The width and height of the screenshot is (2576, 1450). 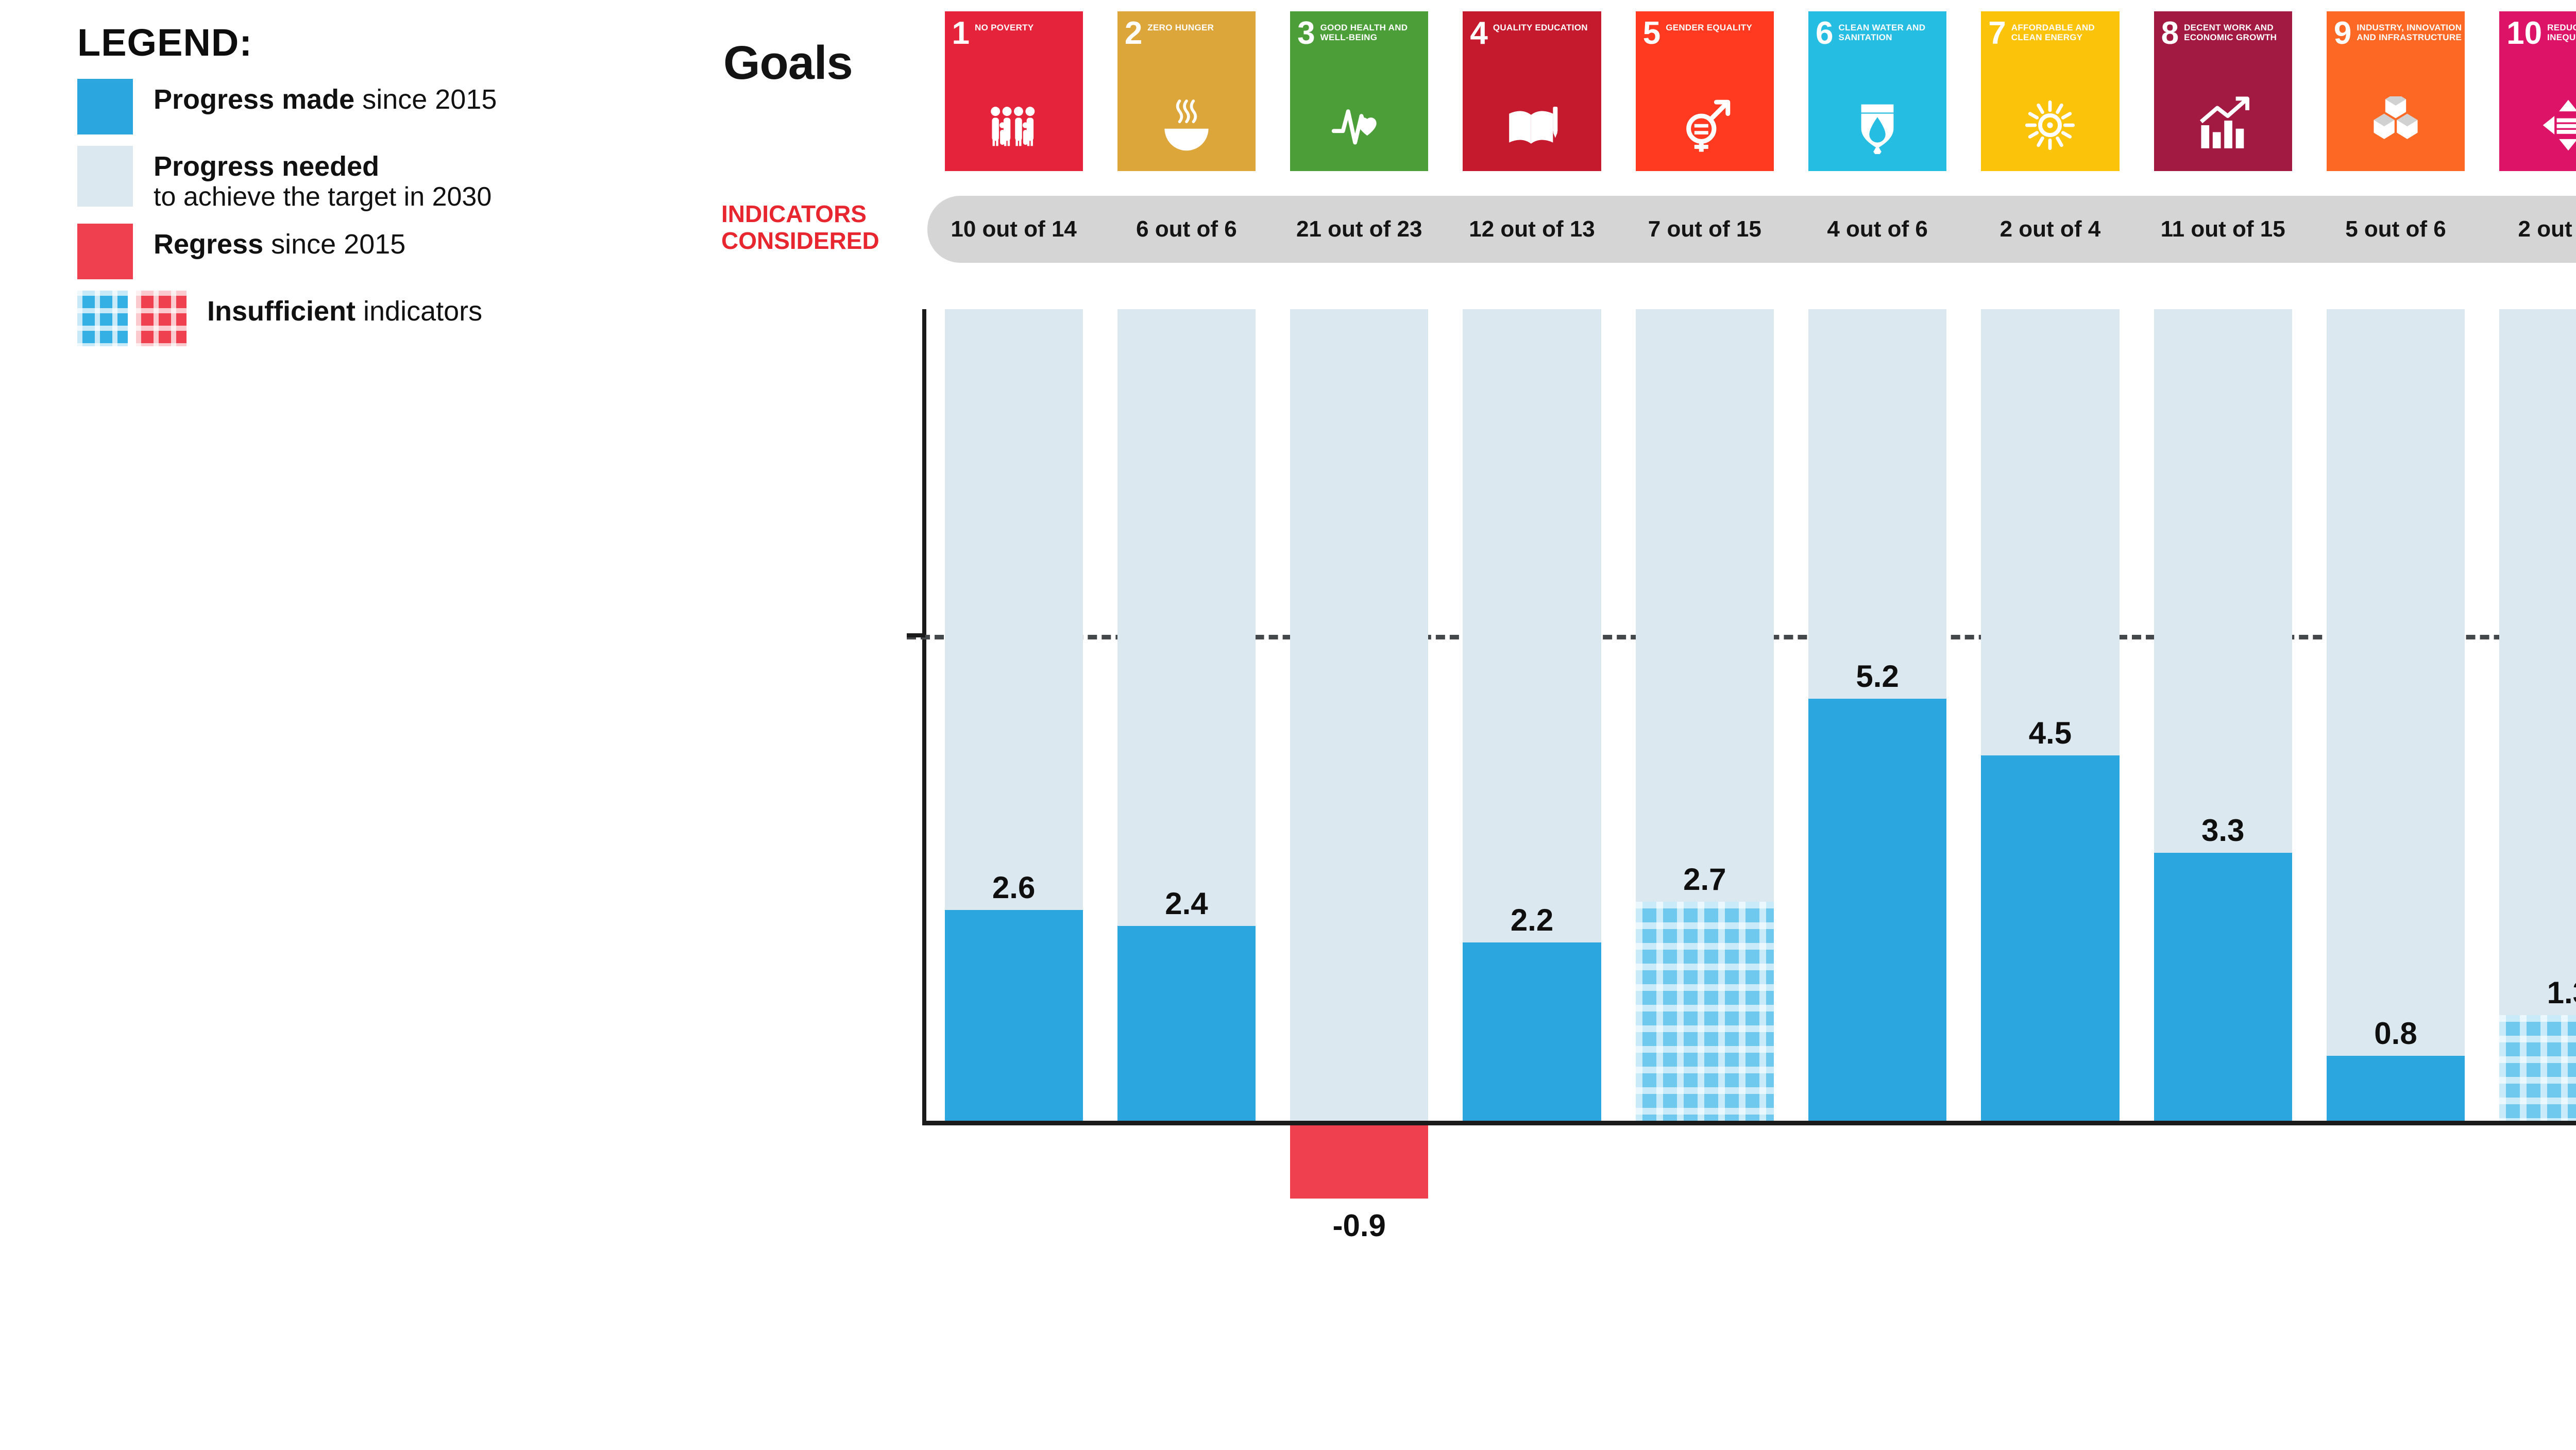 I want to click on pulse-heart-icon, so click(x=1359, y=130).